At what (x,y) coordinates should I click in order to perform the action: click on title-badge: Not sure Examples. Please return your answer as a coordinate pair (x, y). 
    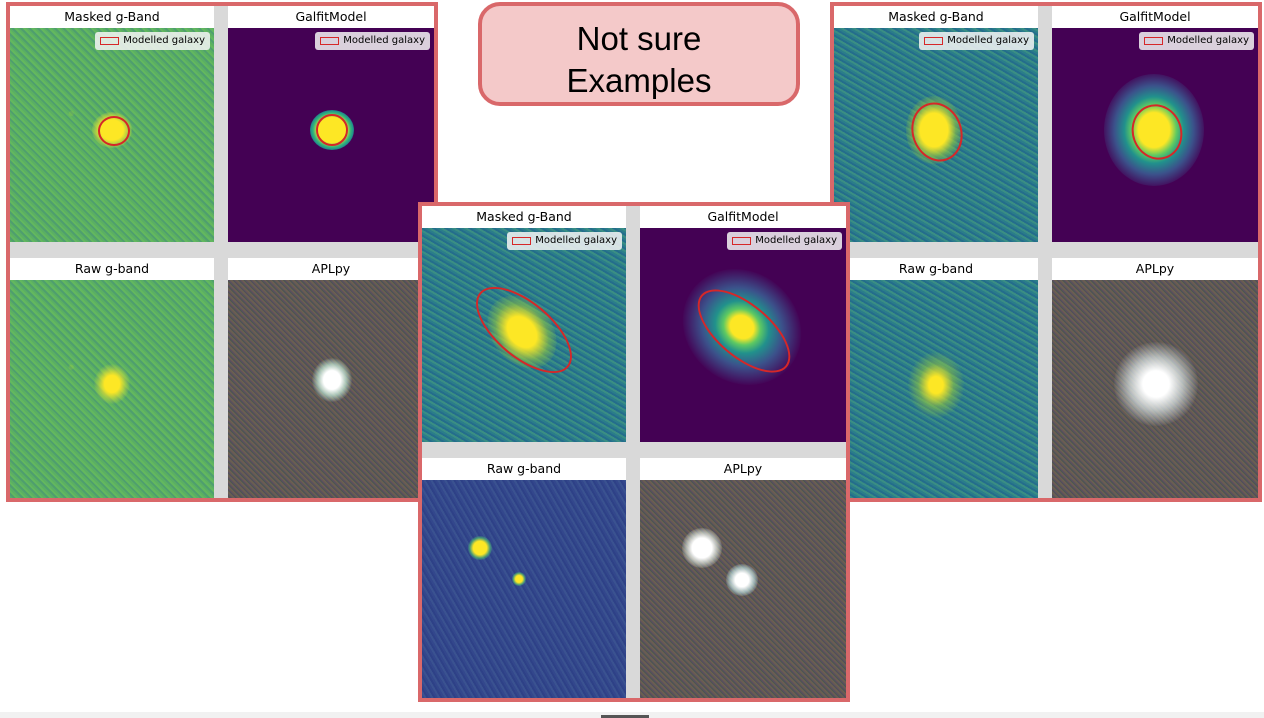
    Looking at the image, I should click on (639, 54).